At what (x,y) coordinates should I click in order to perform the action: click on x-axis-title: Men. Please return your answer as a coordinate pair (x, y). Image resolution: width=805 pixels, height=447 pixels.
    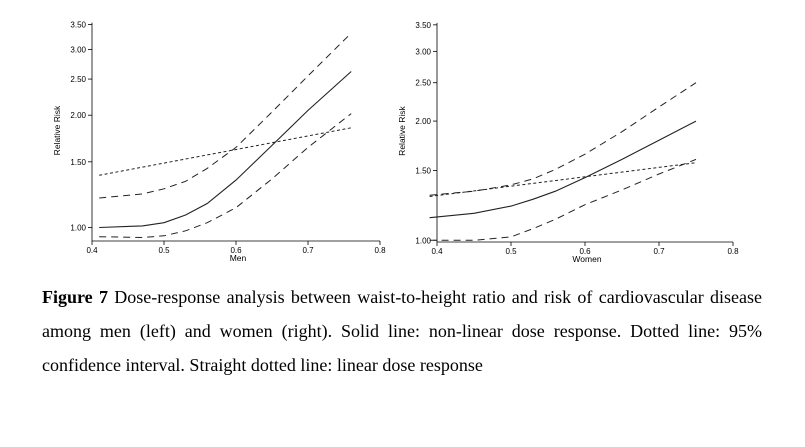
    Looking at the image, I should click on (238, 258).